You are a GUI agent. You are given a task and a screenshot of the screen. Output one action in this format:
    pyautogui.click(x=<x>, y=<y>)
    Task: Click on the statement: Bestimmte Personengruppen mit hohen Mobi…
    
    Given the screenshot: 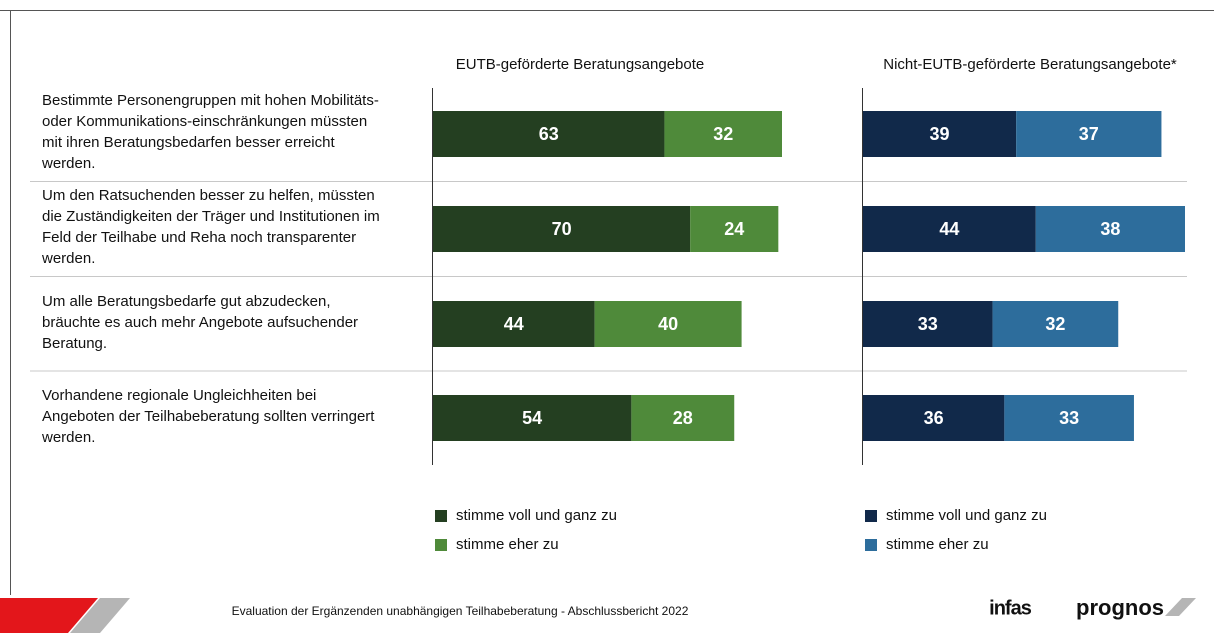 What is the action you would take?
    pyautogui.click(x=210, y=132)
    